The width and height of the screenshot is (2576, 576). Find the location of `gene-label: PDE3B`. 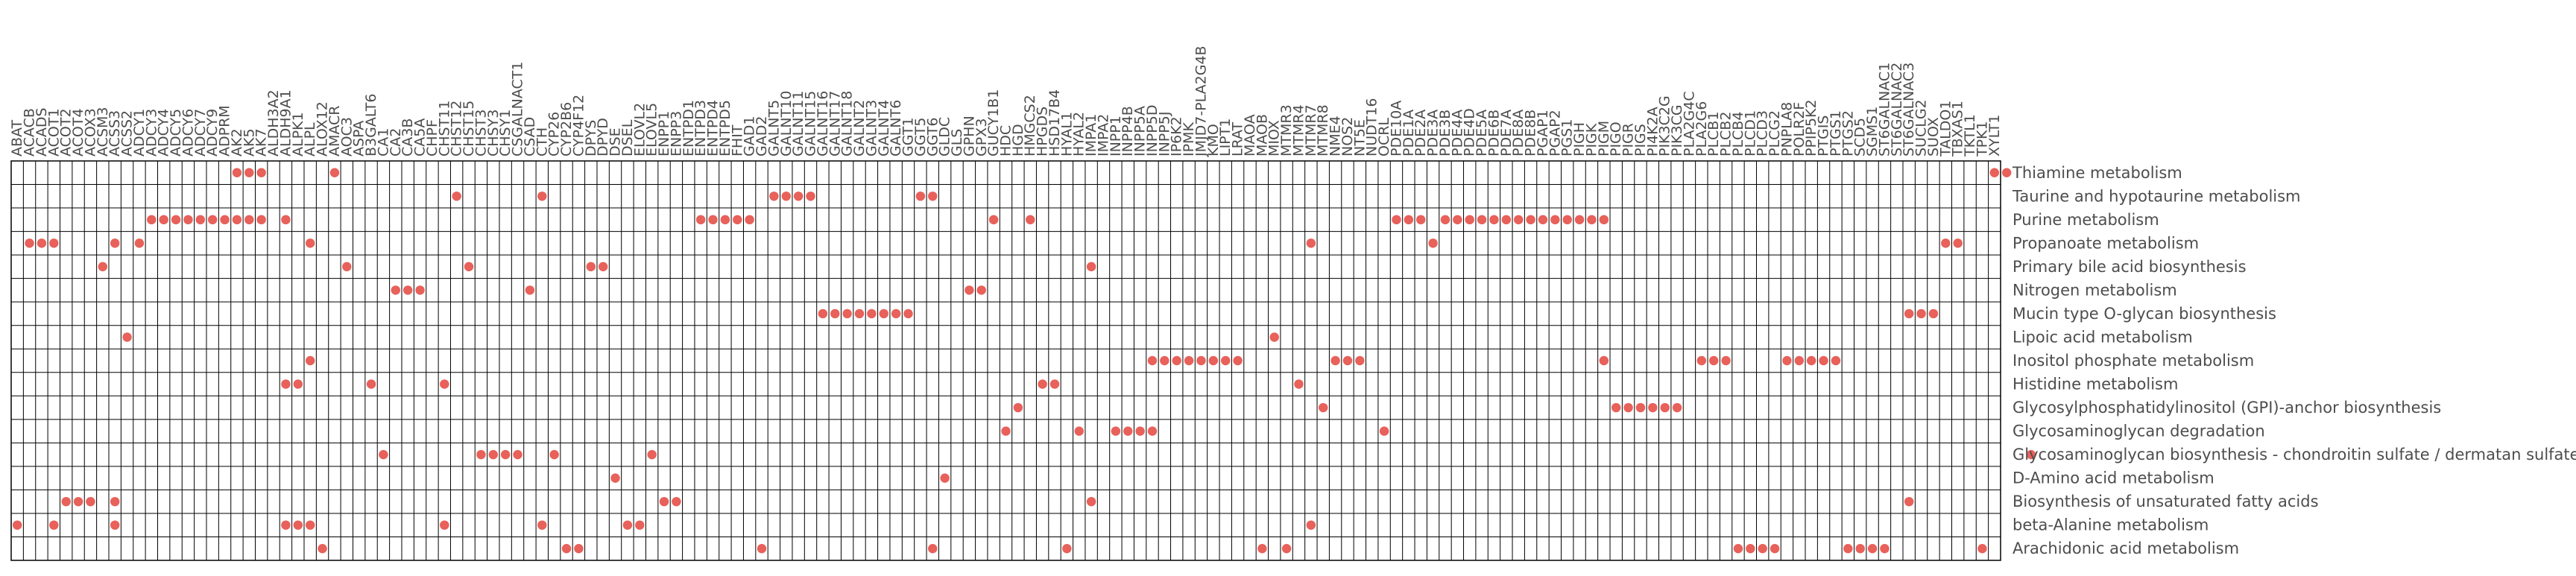

gene-label: PDE3B is located at coordinates (1445, 133).